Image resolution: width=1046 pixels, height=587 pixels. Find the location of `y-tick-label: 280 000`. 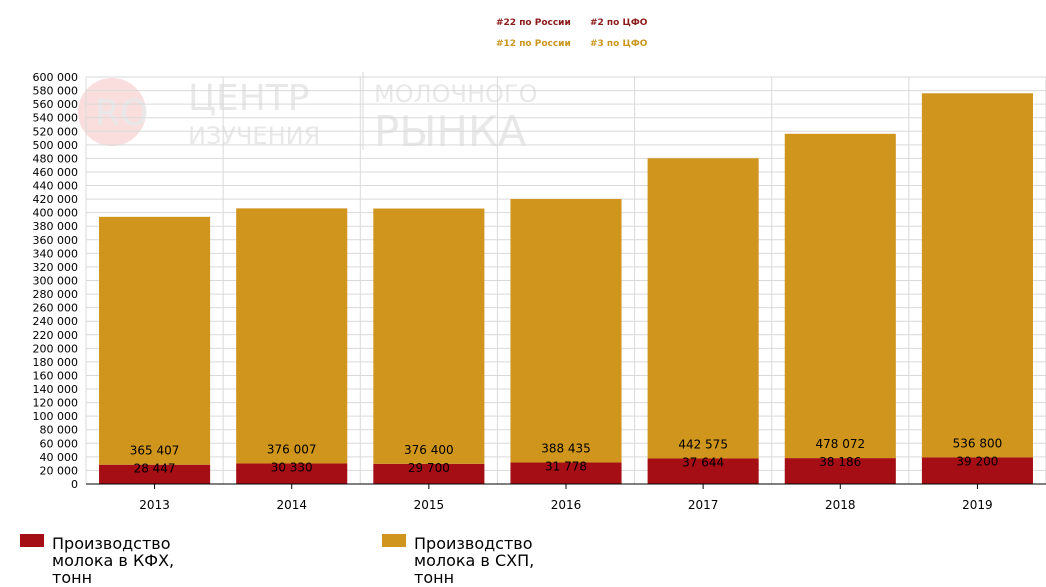

y-tick-label: 280 000 is located at coordinates (56, 294).